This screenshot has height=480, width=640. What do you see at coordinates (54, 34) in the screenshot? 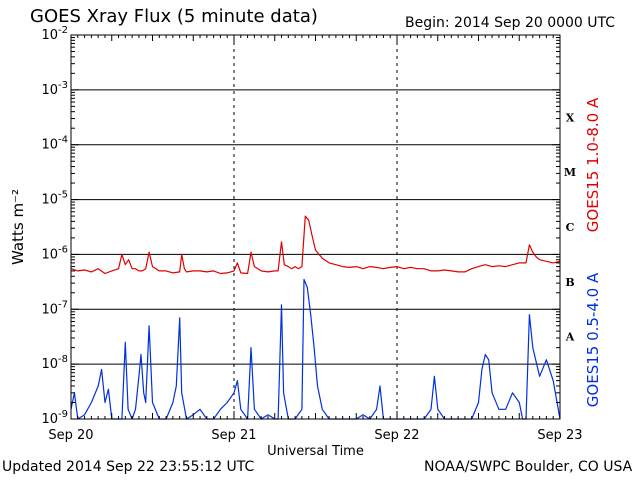
I see `y-tick-label: 10⁻²` at bounding box center [54, 34].